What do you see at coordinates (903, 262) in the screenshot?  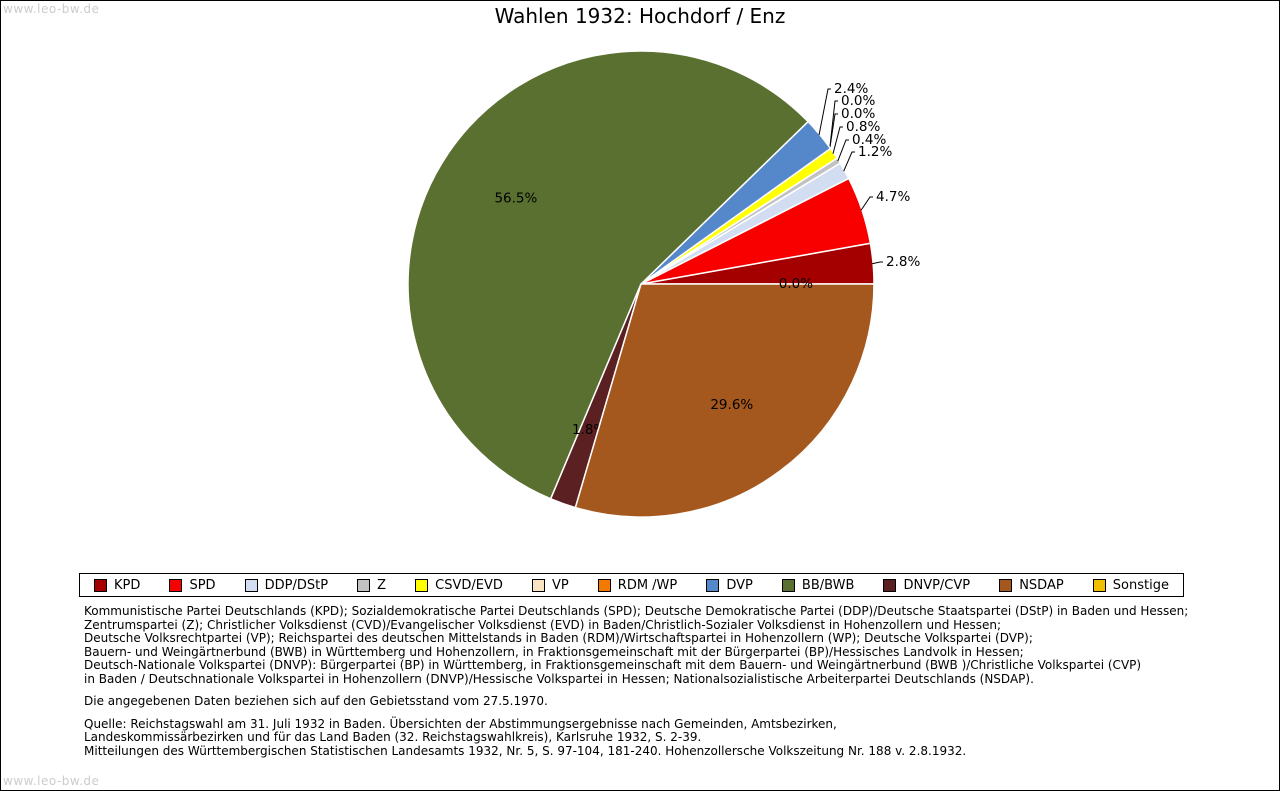 I see `slice-value-label-kpd: 2.8%` at bounding box center [903, 262].